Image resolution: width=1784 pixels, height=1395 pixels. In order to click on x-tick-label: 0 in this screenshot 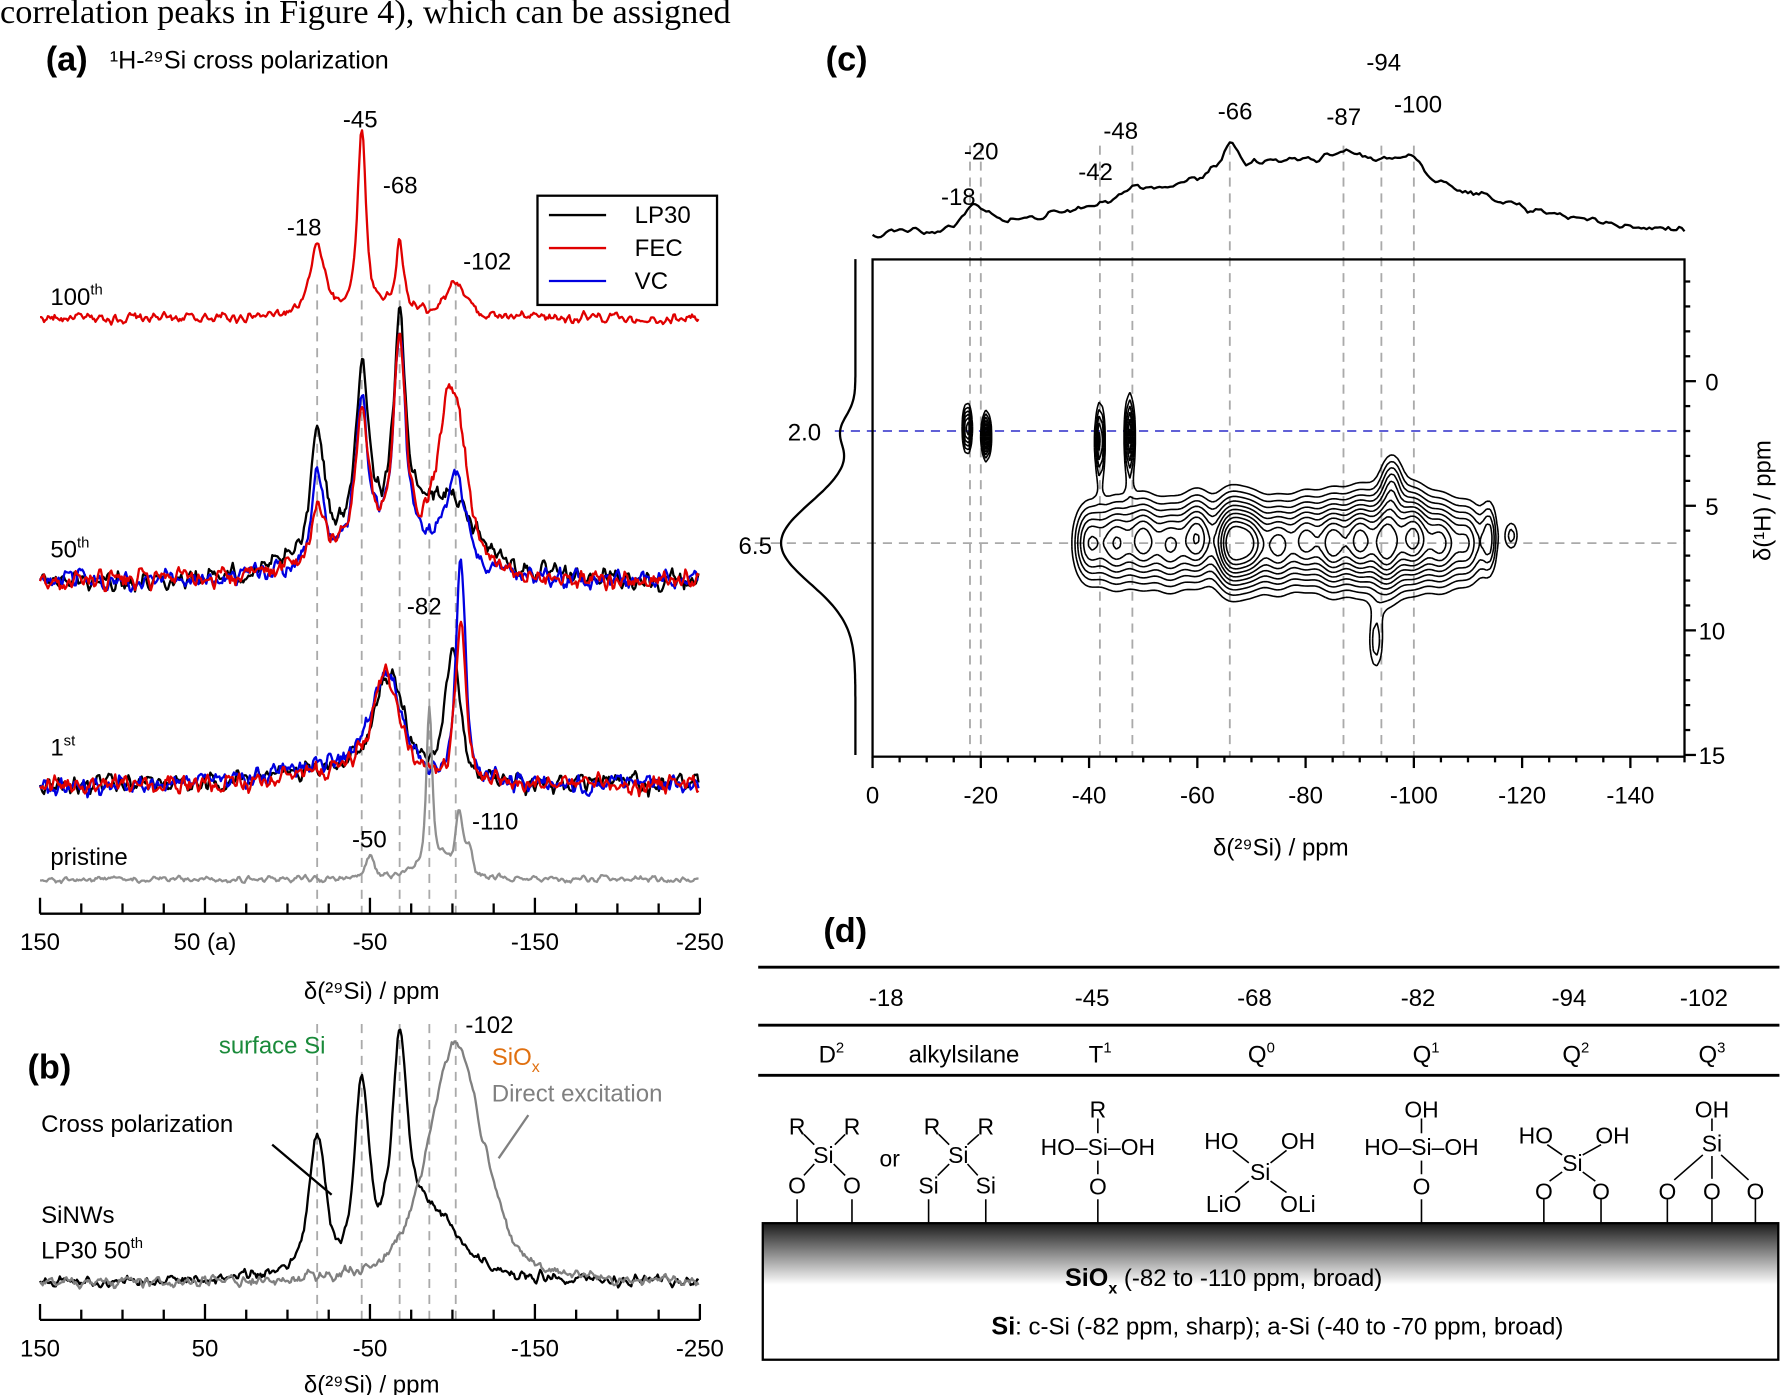, I will do `click(872, 795)`.